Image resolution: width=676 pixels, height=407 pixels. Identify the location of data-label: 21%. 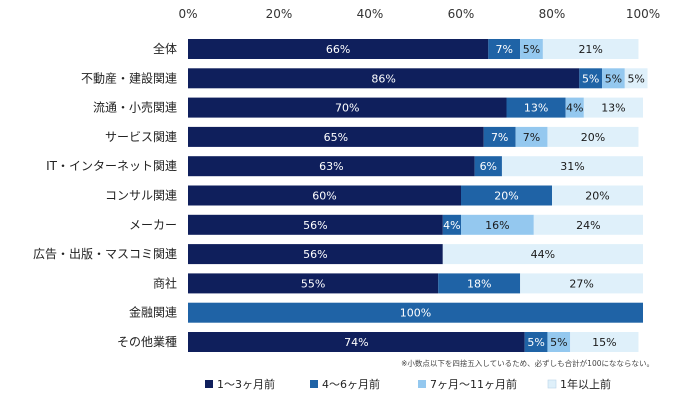
(590, 49).